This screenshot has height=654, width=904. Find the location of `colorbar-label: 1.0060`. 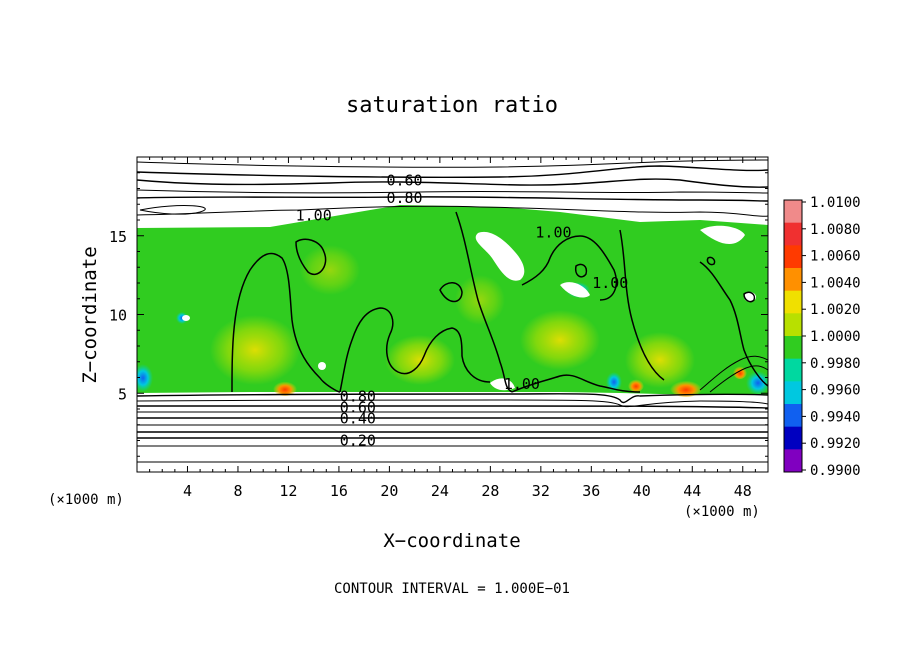

colorbar-label: 1.0060 is located at coordinates (835, 257).